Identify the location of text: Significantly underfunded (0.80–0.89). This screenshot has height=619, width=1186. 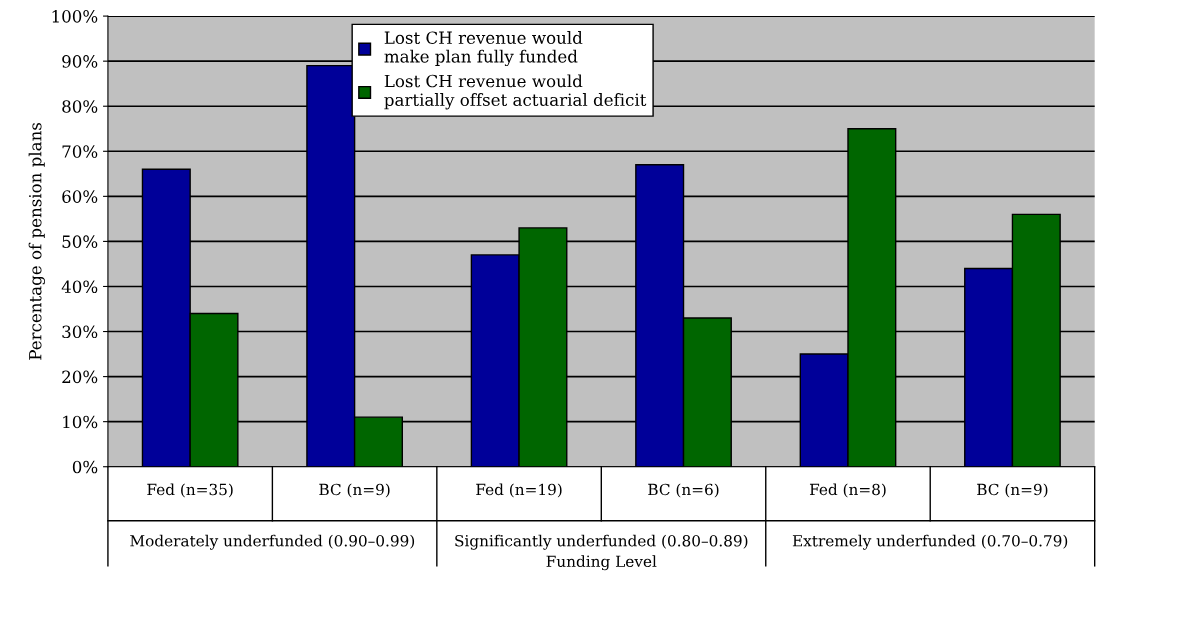
(601, 542).